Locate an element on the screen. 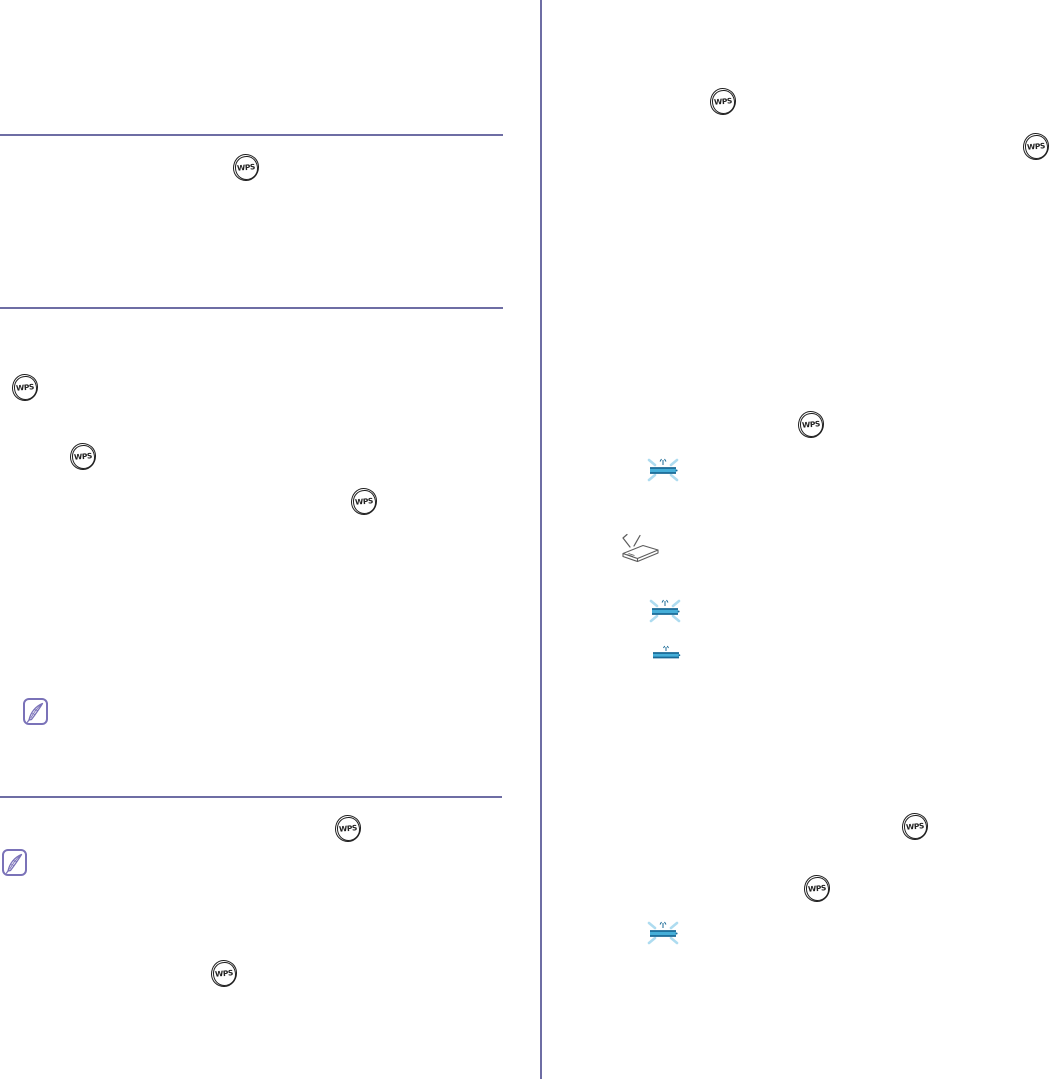 The image size is (1051, 1079). router-icon is located at coordinates (640, 548).